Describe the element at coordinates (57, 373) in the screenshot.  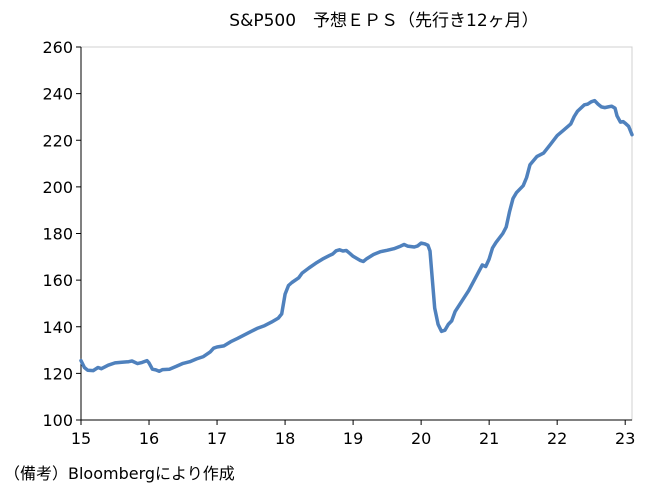
I see `y-tick-label: 120` at that location.